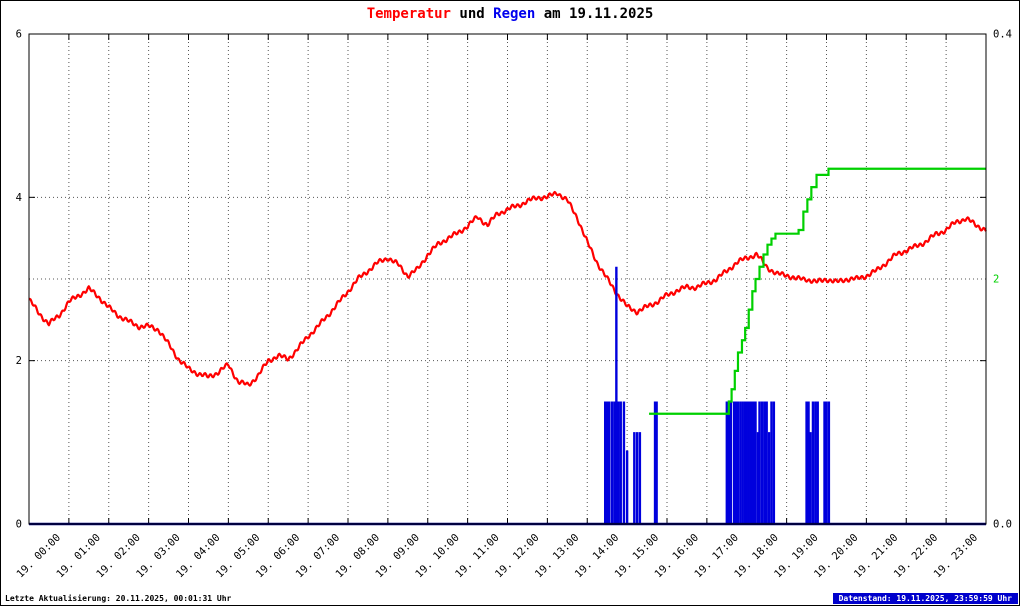  I want to click on y-left-label: 0, so click(19, 525).